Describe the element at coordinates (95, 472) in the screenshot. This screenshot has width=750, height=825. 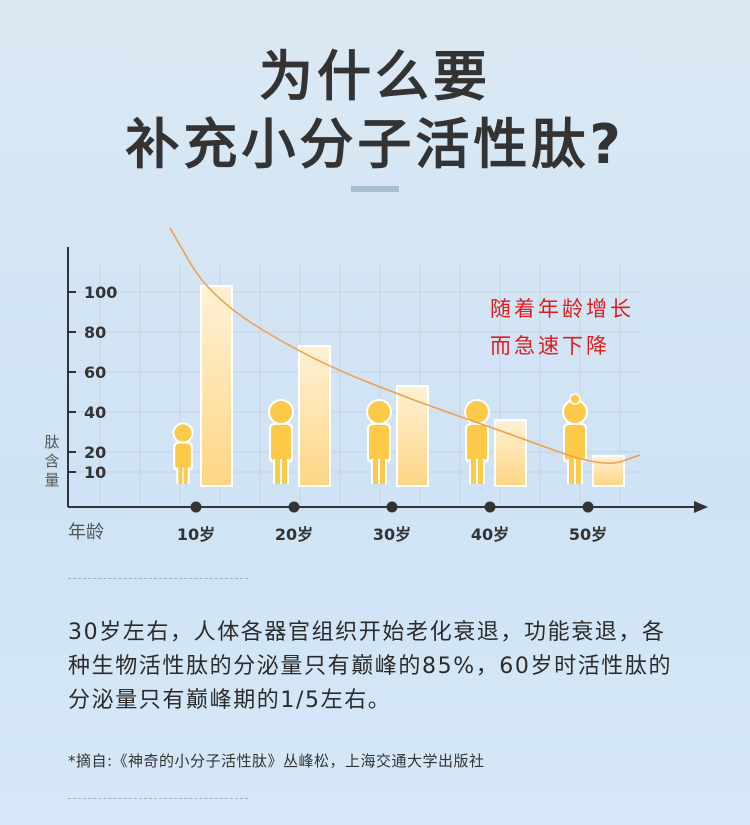
I see `y-tick-label: 10` at that location.